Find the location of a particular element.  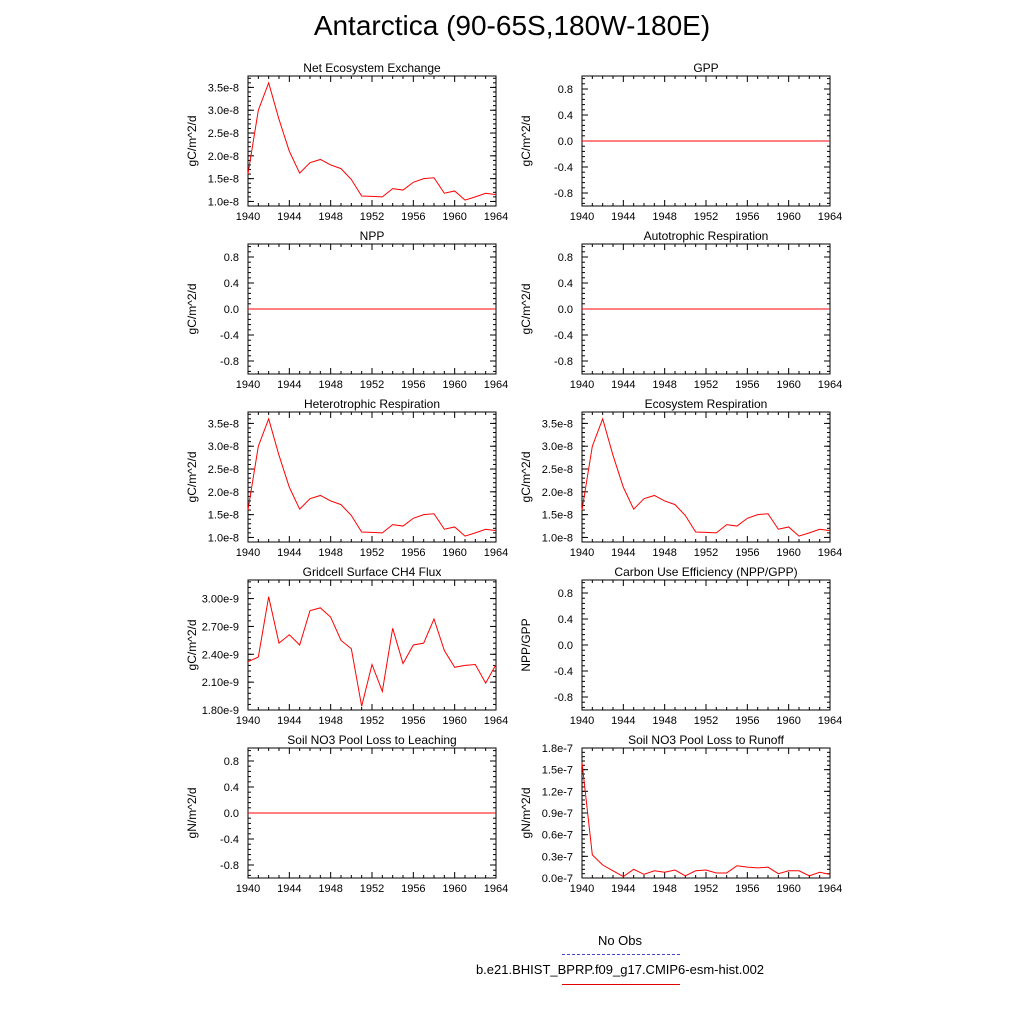

panel-2-xtick-label: 1960 is located at coordinates (788, 217).